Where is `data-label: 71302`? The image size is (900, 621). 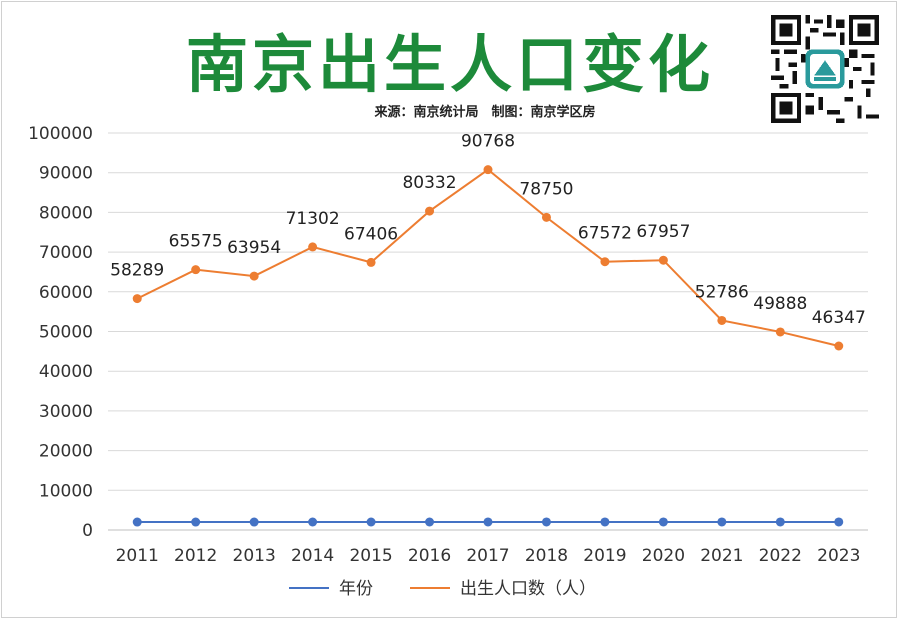
data-label: 71302 is located at coordinates (313, 219).